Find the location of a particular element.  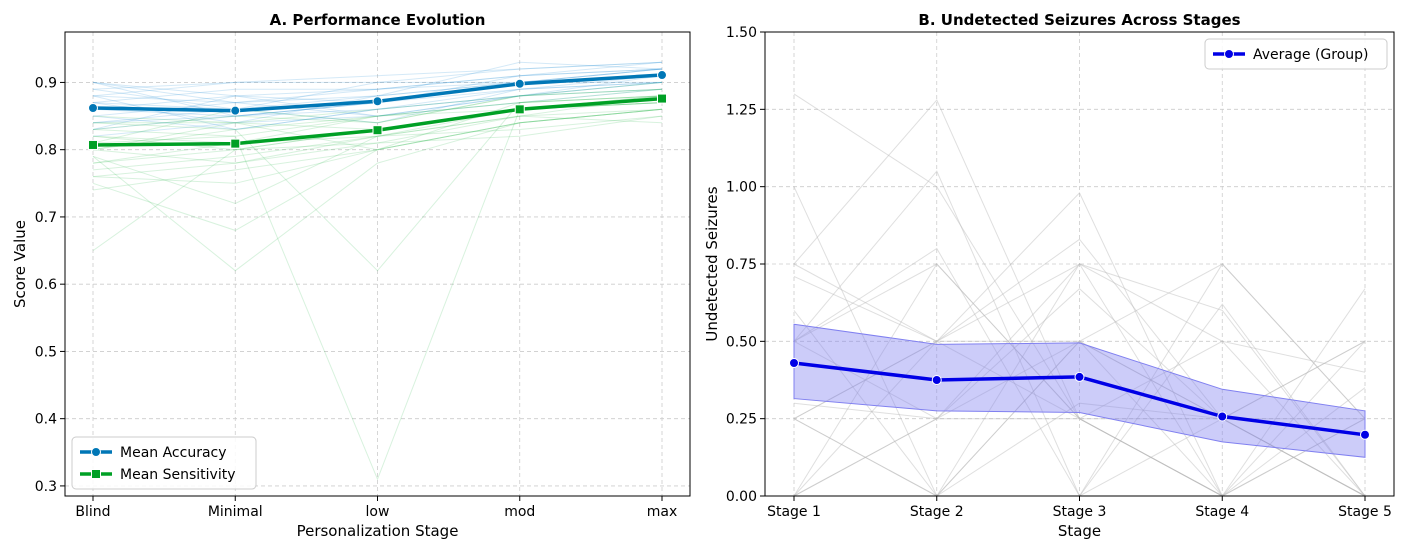

panel-b-x-ticks: Stage 1 Stage 2 Stage 3 Stage 4 Stage 5 is located at coordinates (1079, 508).